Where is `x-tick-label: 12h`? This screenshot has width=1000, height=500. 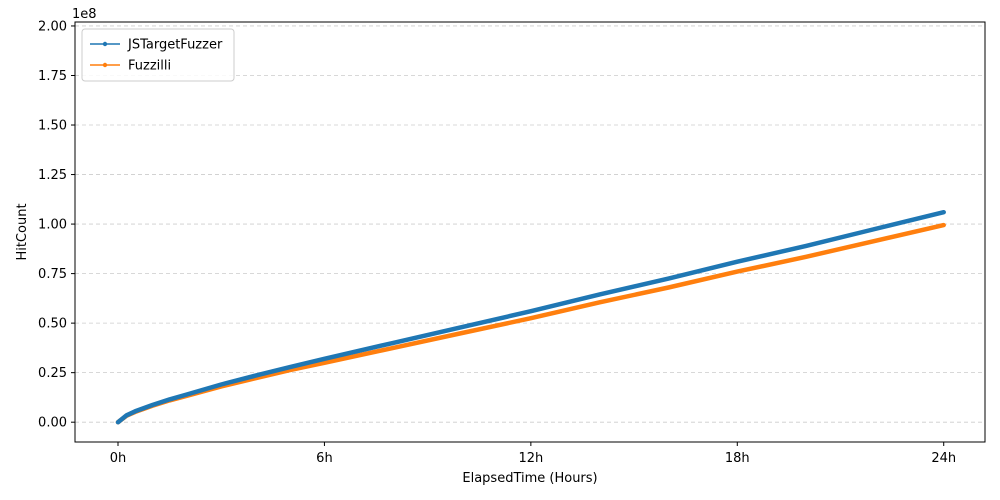
x-tick-label: 12h is located at coordinates (530, 458).